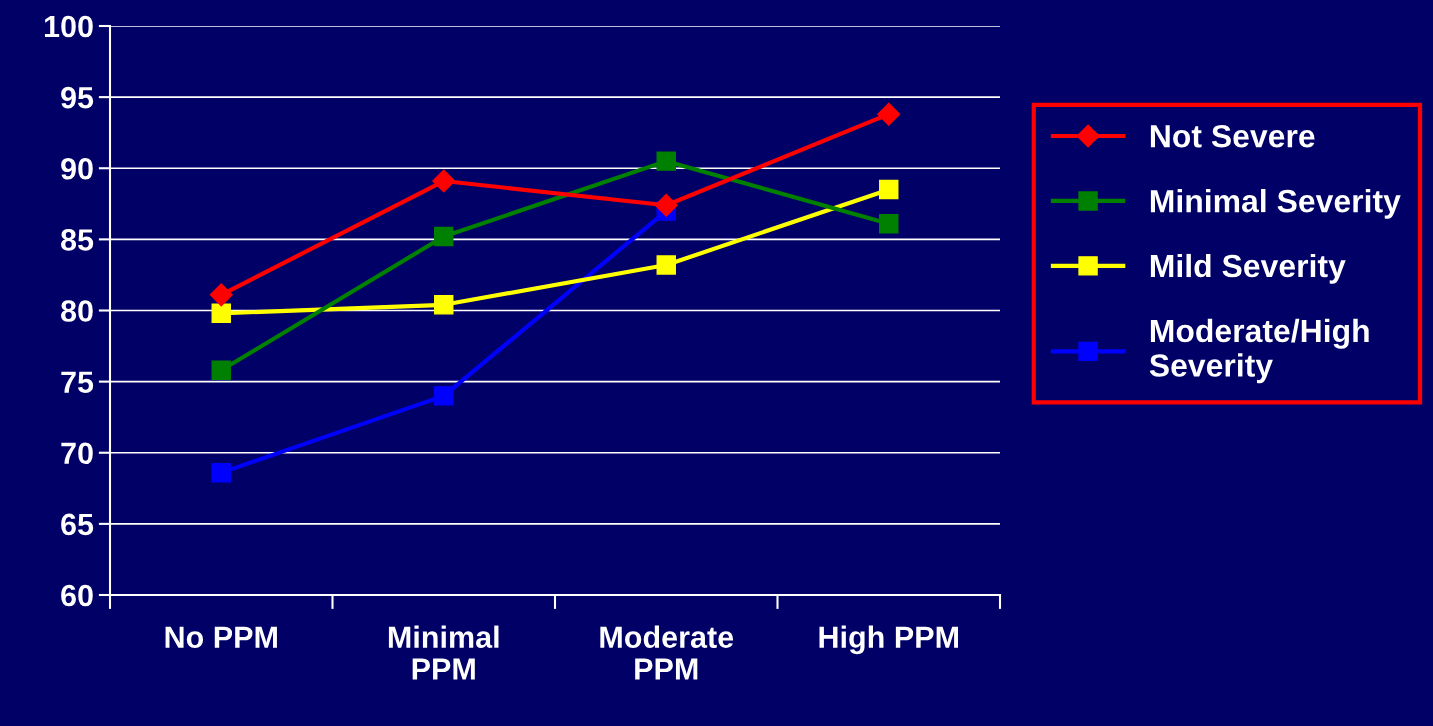 The image size is (1433, 726). What do you see at coordinates (1248, 268) in the screenshot?
I see `legend-label: Mild Severity` at bounding box center [1248, 268].